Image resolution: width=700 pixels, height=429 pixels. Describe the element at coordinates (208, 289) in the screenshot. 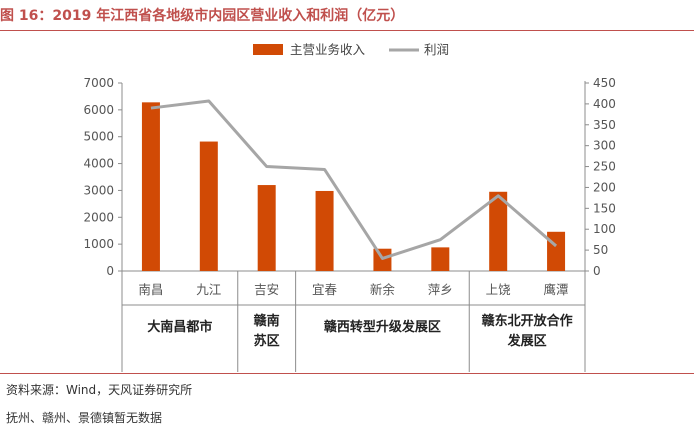

I see `x-tick-label: 九江` at that location.